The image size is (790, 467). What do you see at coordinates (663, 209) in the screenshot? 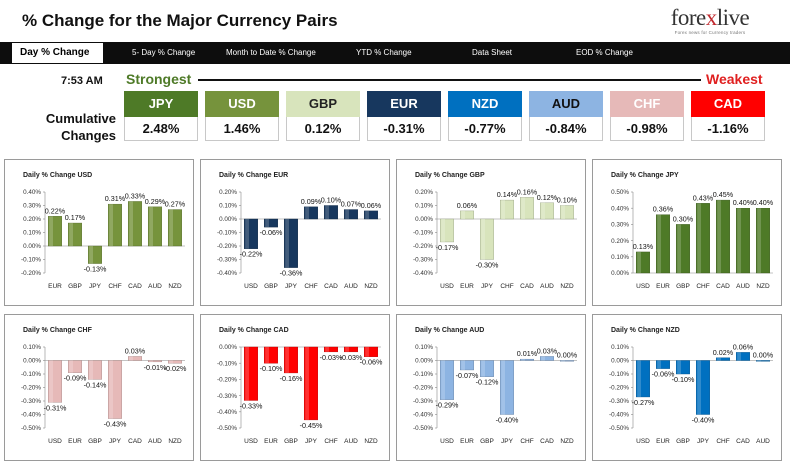
I see `data-label: 0.36%` at bounding box center [663, 209].